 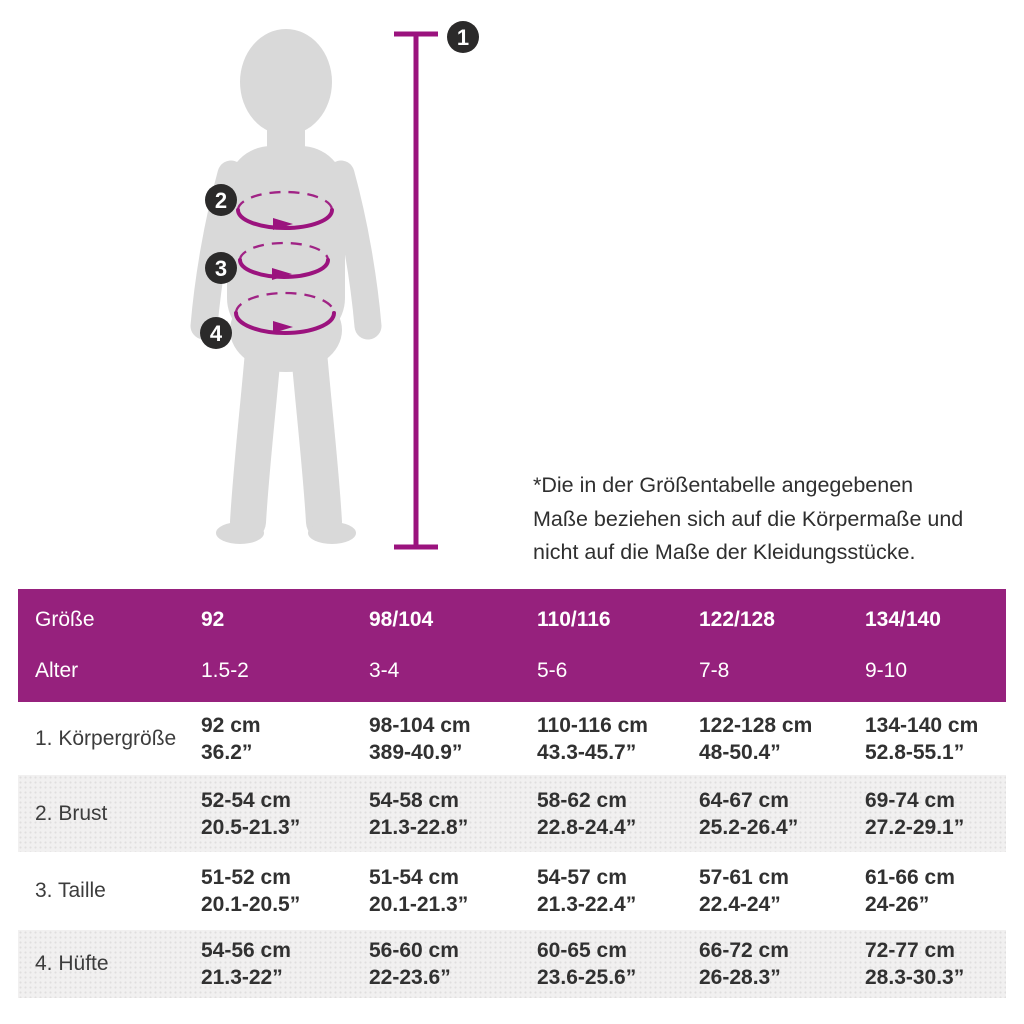 I want to click on hip-tape-icon, so click(x=285, y=313).